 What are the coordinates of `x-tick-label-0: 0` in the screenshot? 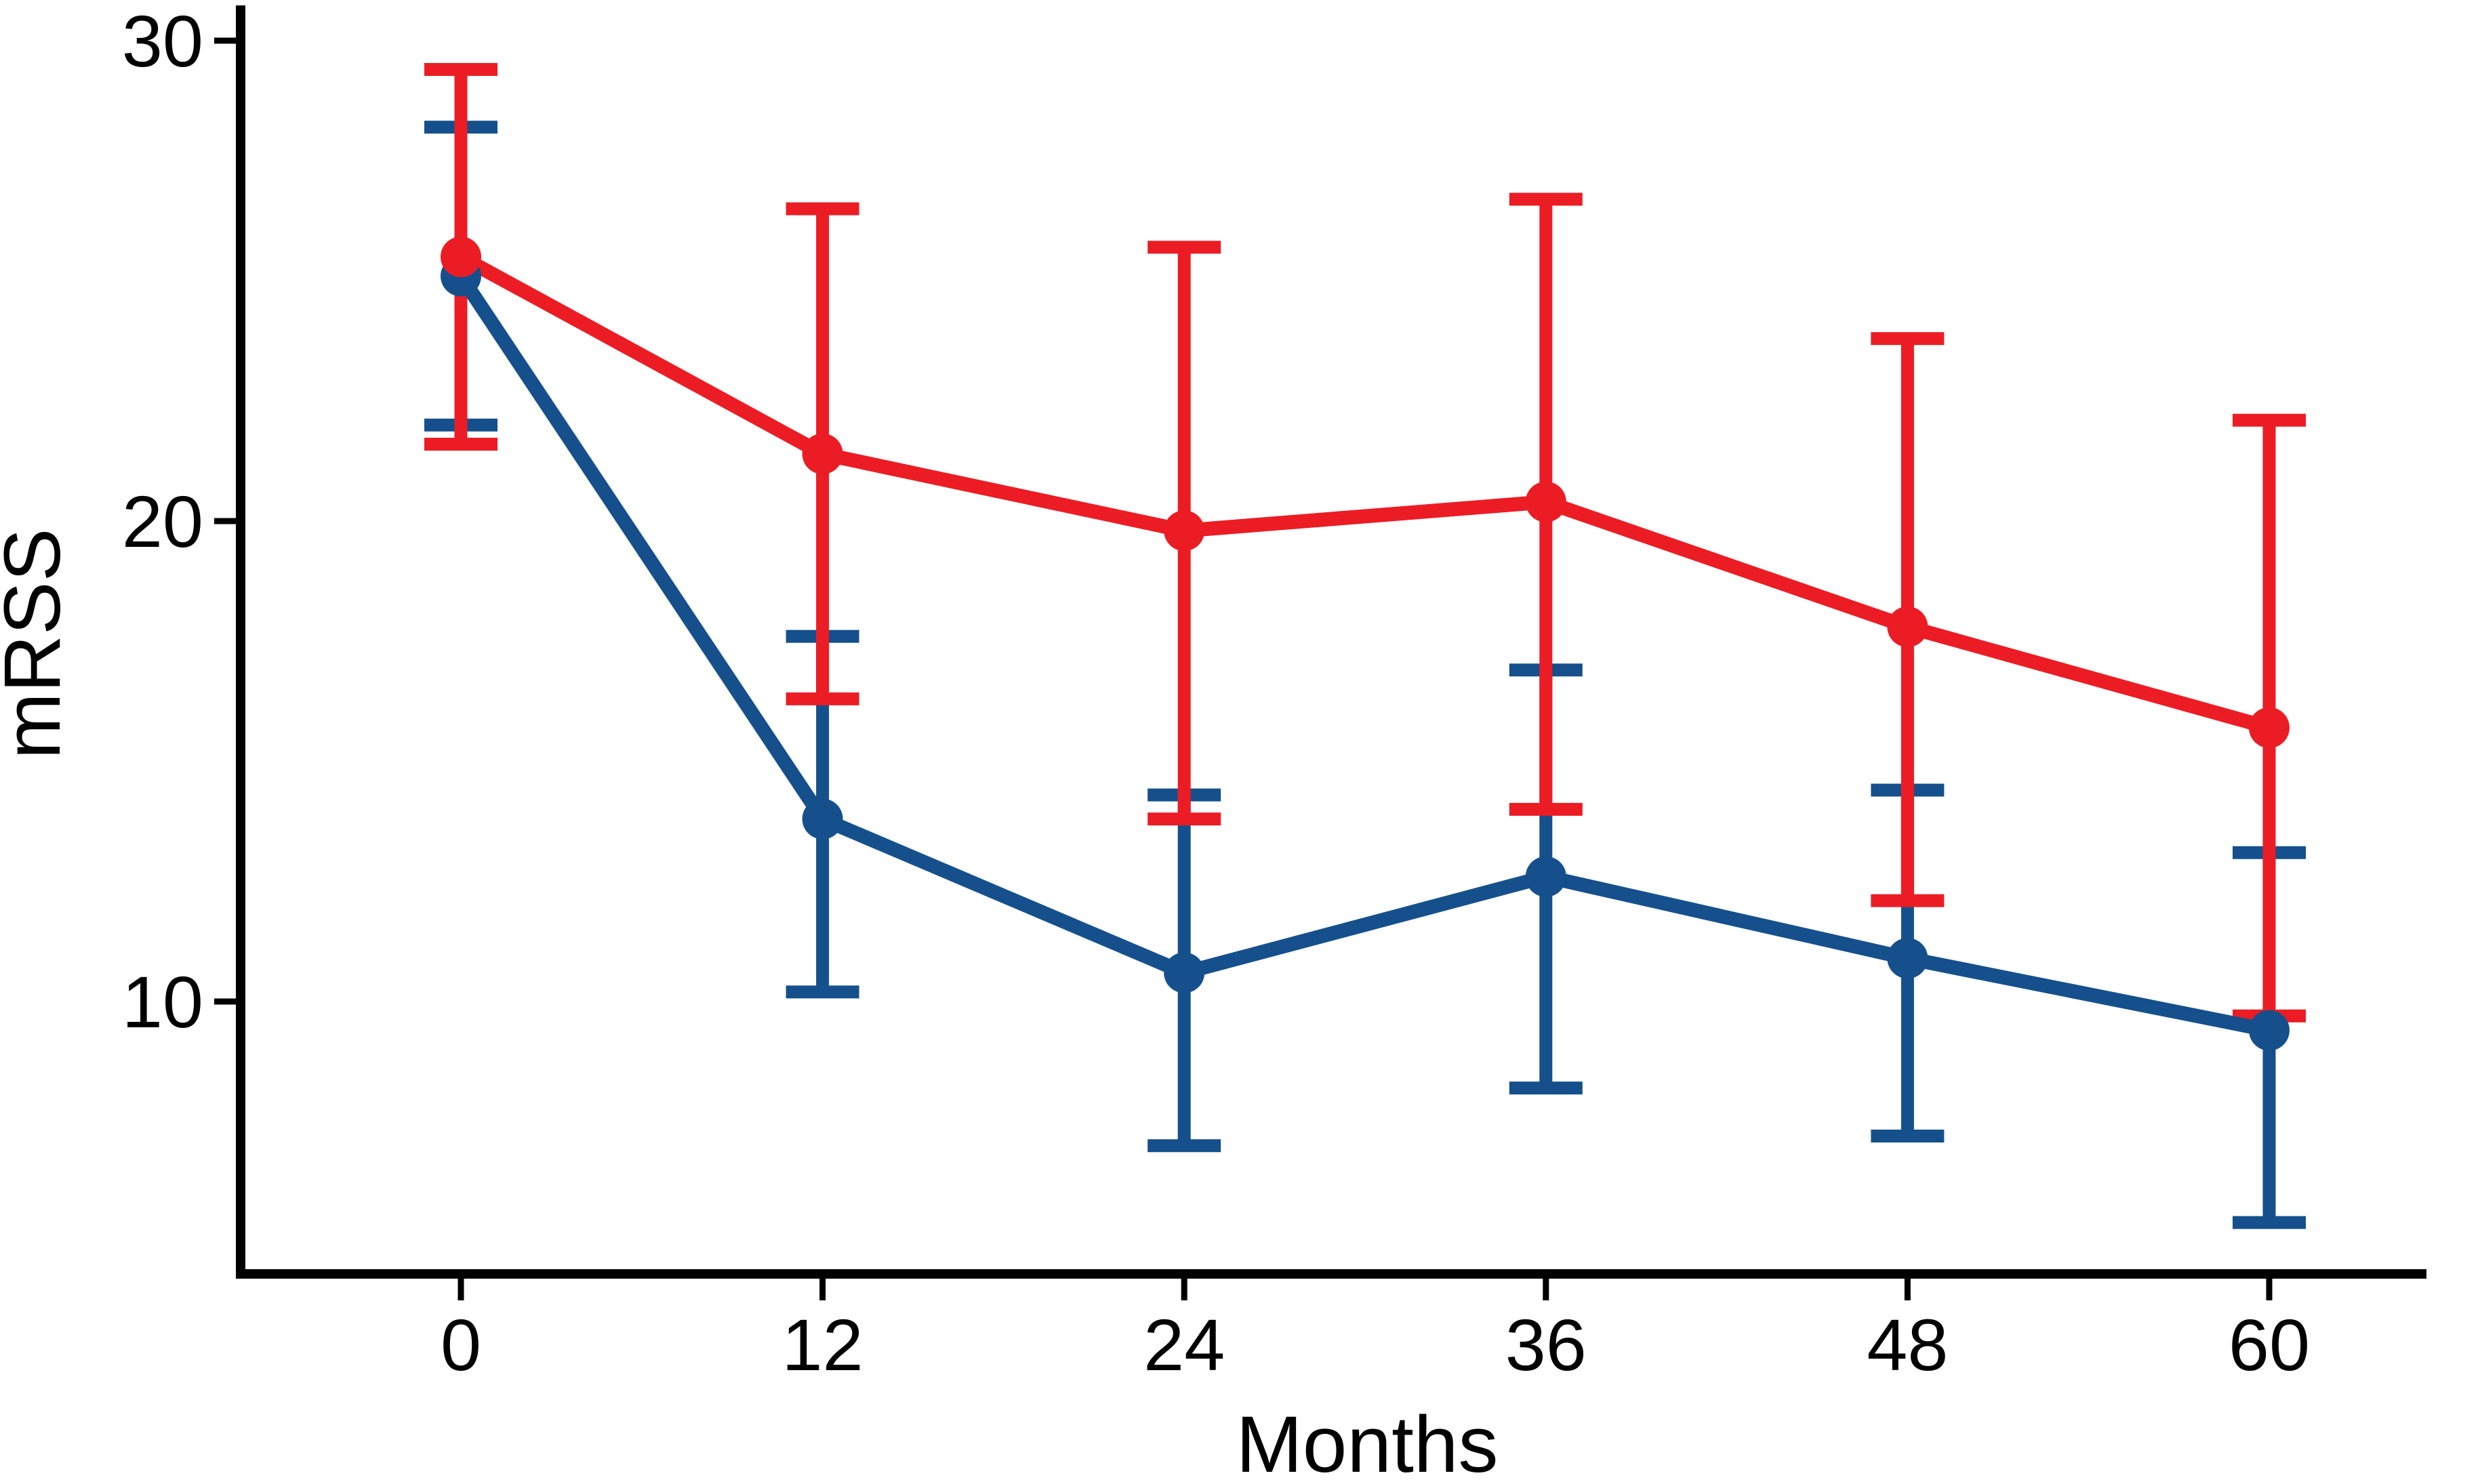 It's located at (461, 1345).